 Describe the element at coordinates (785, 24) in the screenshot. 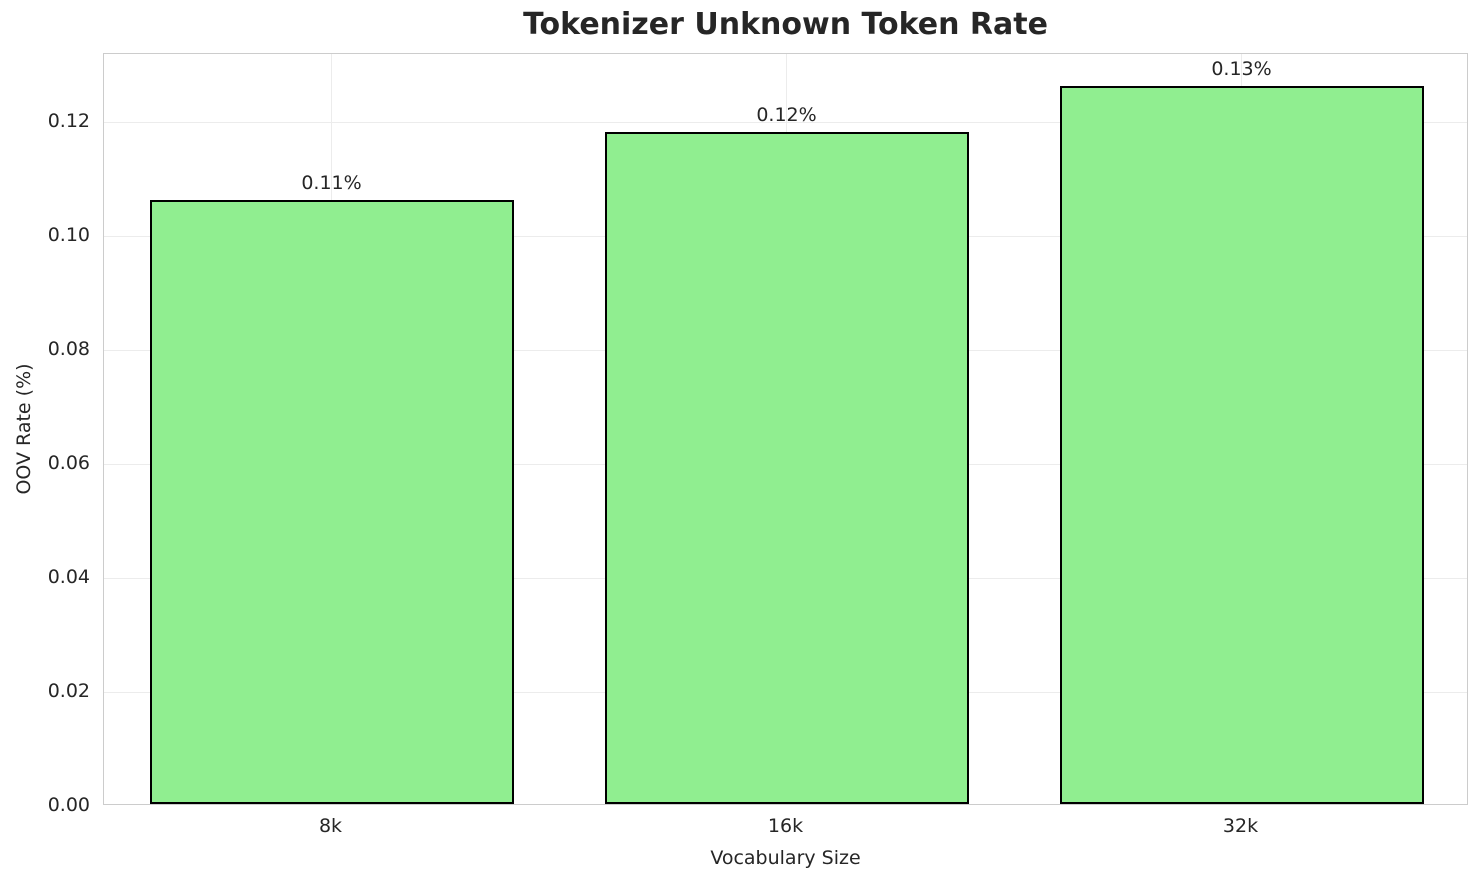

I see `chart-title: Tokenizer Unknown Token Rate` at that location.